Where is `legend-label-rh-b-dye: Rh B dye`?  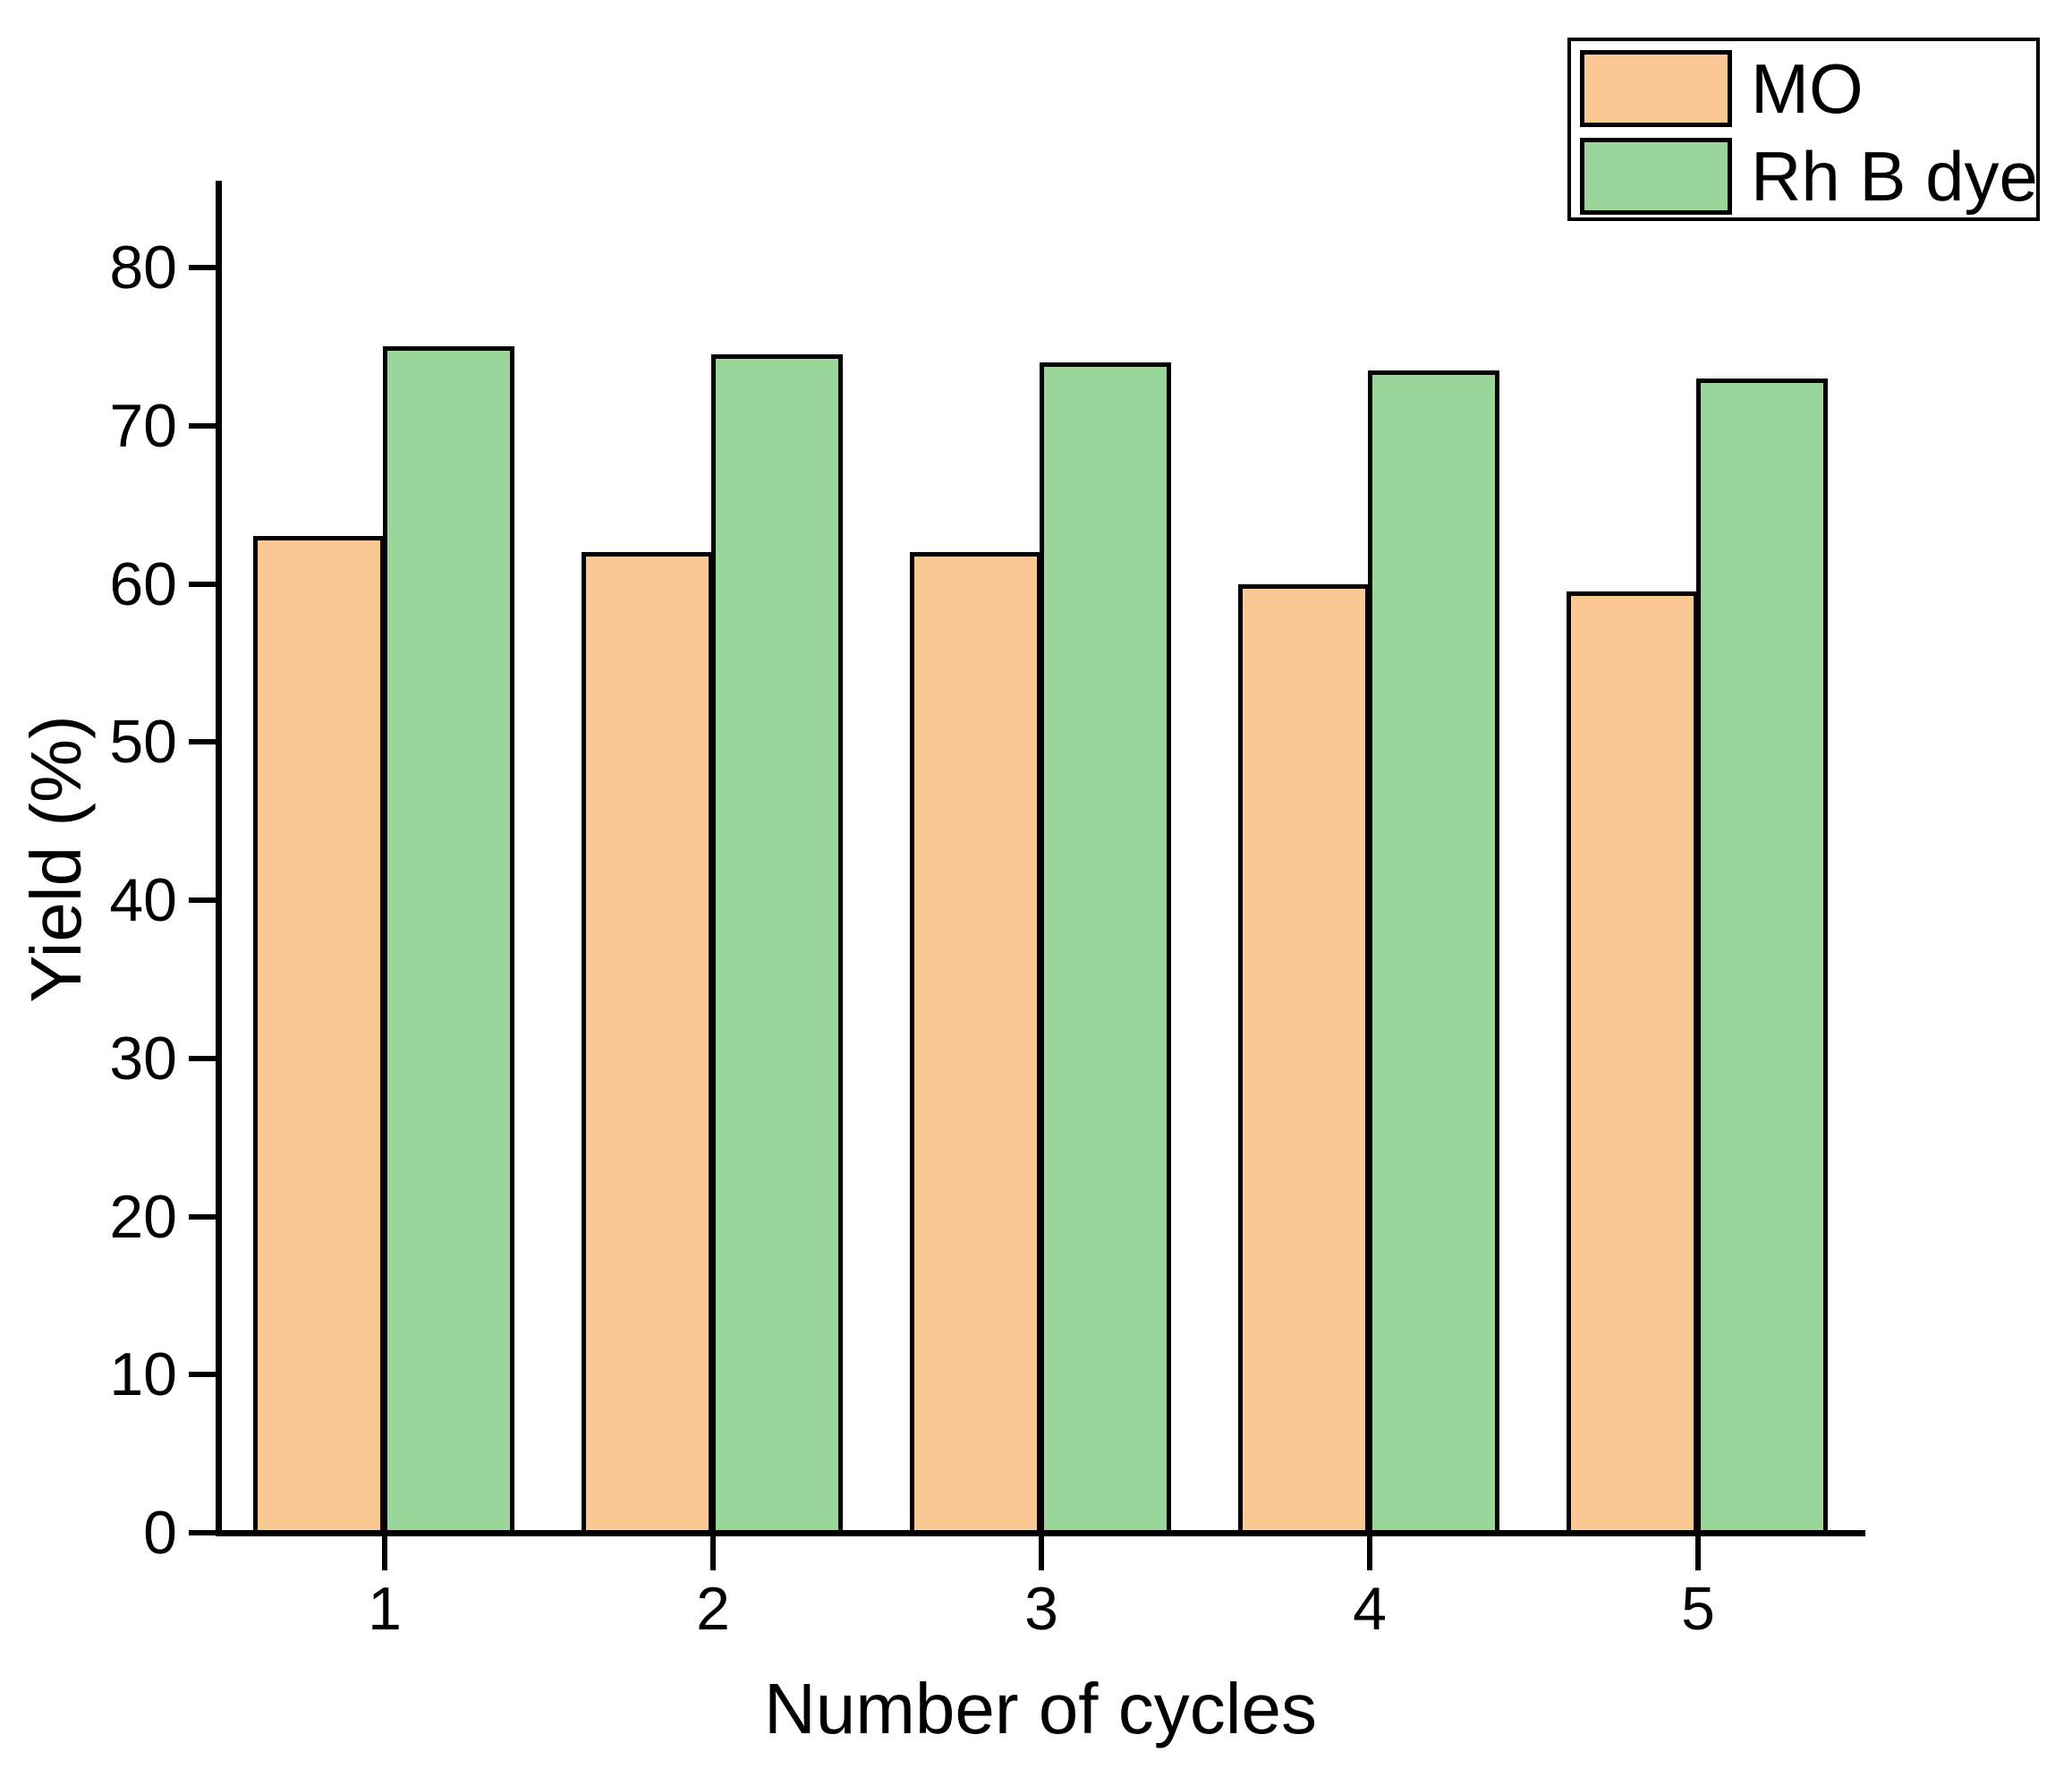 legend-label-rh-b-dye: Rh B dye is located at coordinates (1895, 176).